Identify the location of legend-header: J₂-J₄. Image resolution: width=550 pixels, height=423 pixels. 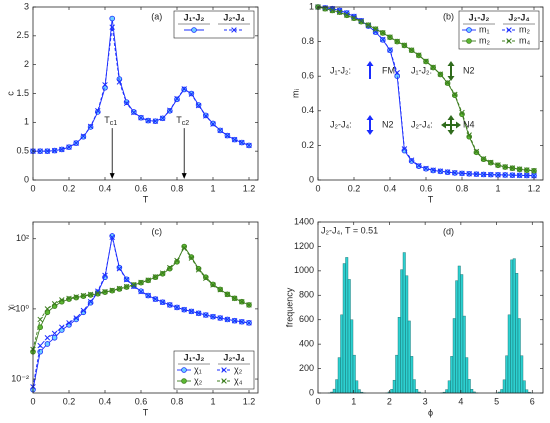
(233, 17).